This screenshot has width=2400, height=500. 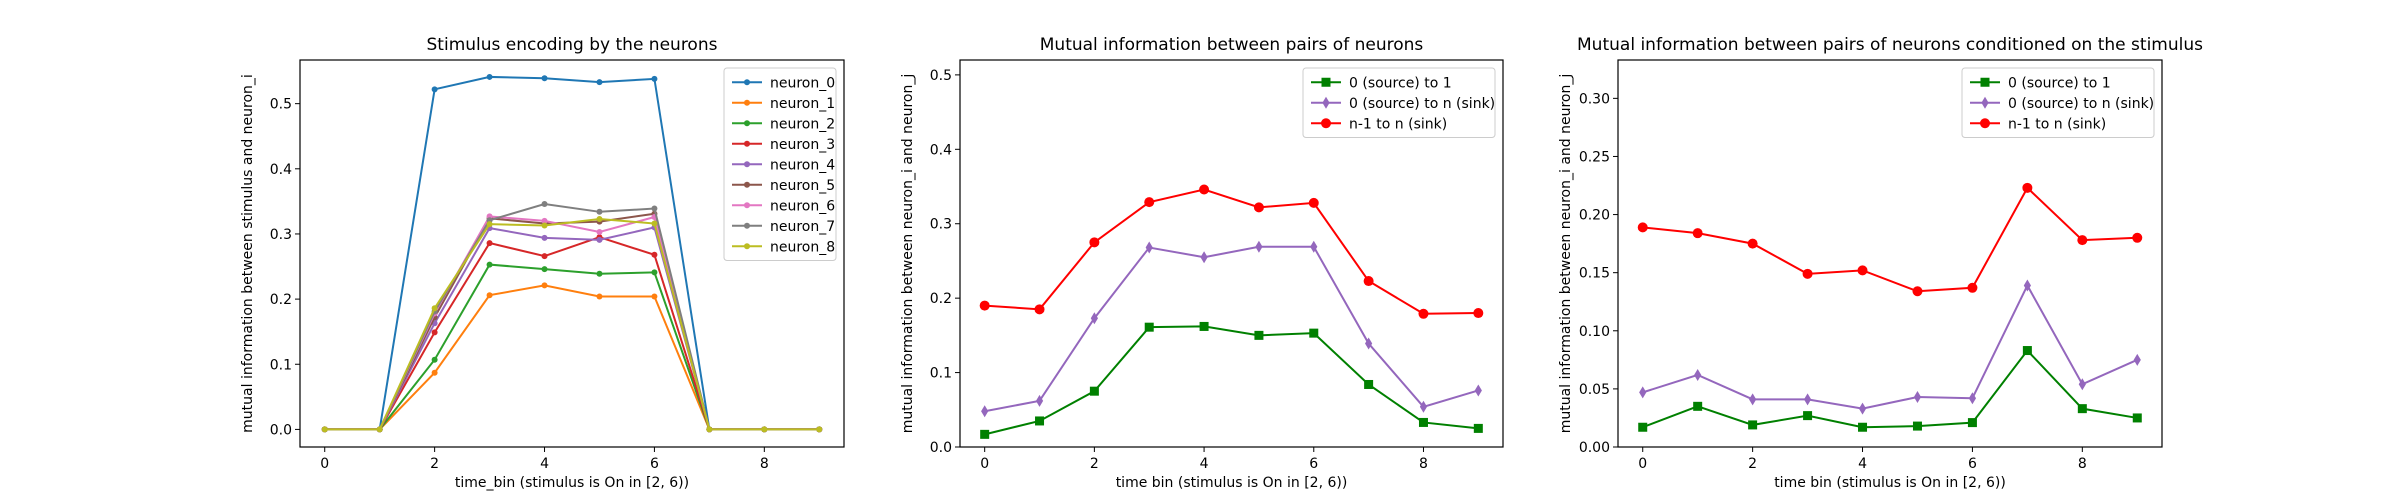 I want to click on legend-item: 0 (source) to n (sink), so click(x=2062, y=104).